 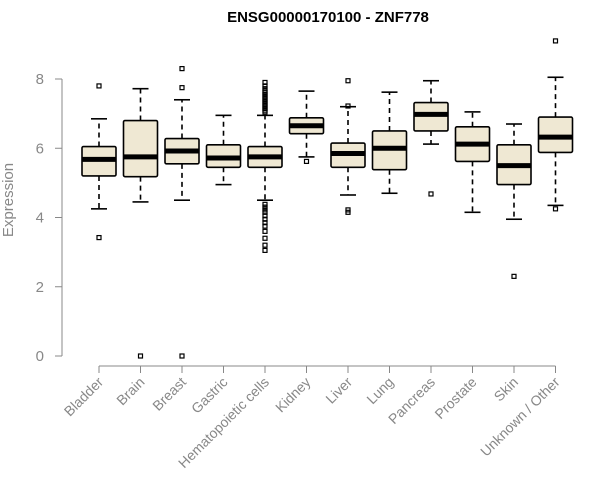 I want to click on y-tick-label: 6, so click(x=40, y=148).